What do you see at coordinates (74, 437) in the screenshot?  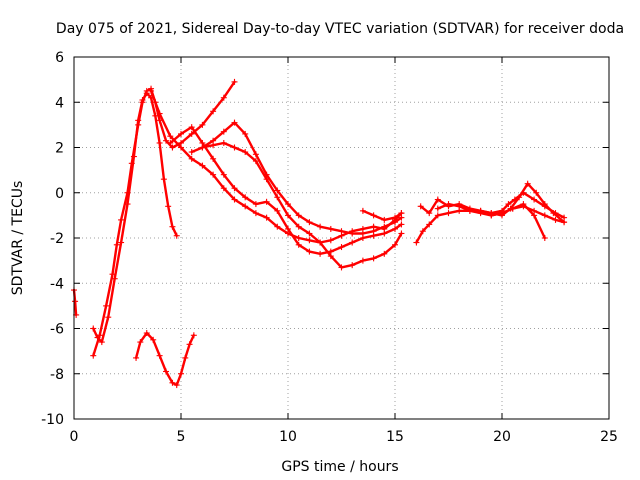 I see `x-tick-label: 0` at bounding box center [74, 437].